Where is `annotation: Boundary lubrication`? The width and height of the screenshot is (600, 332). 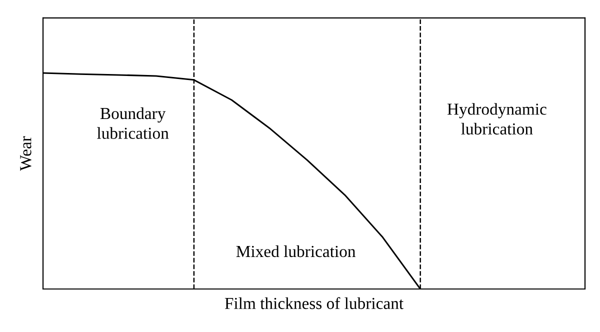 annotation: Boundary lubrication is located at coordinates (133, 123).